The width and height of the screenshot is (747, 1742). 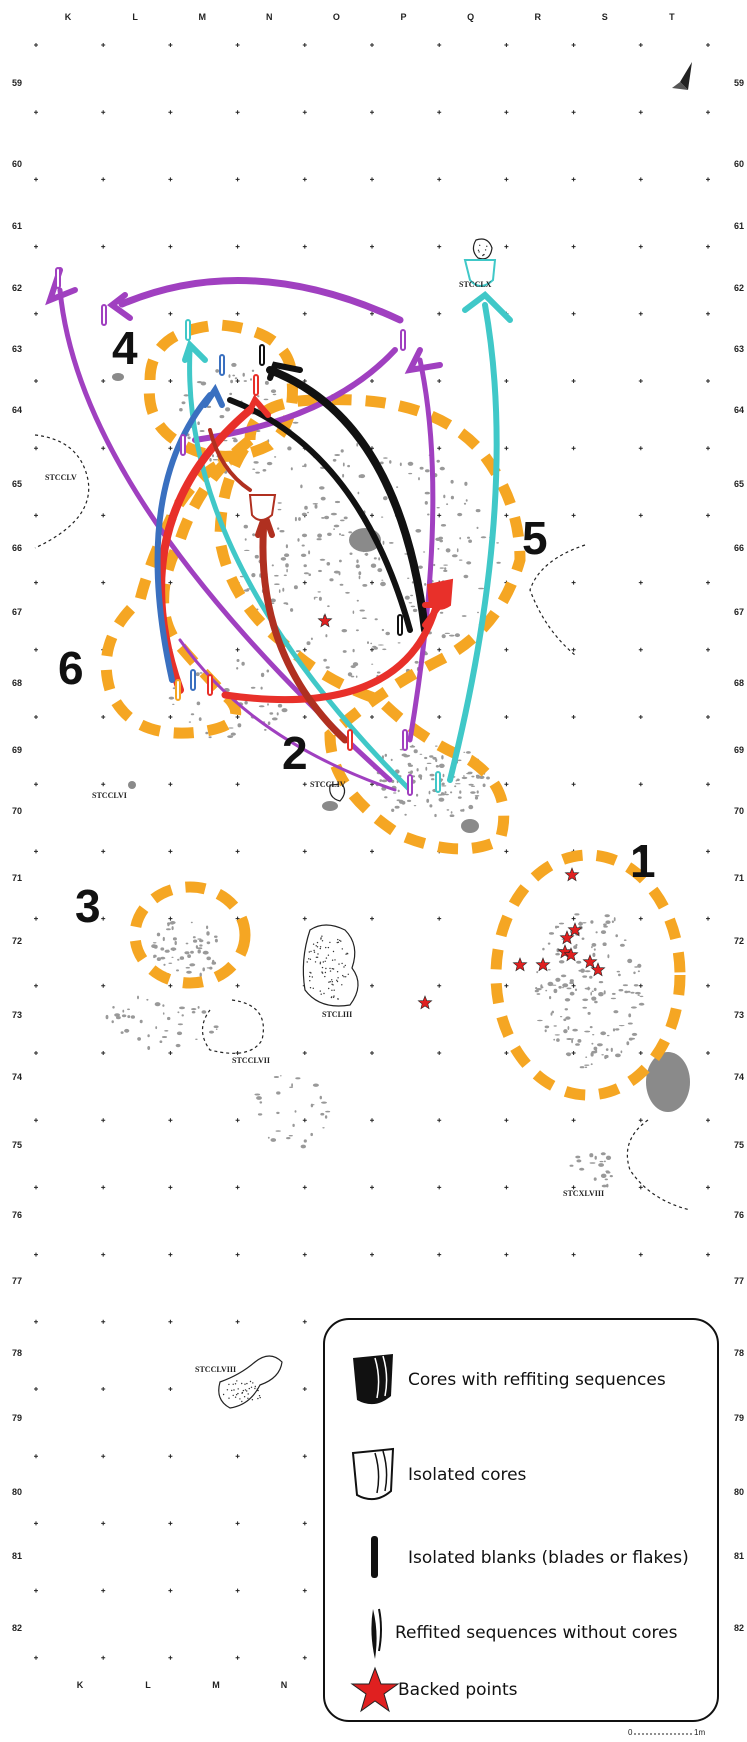 I want to click on star-icon, so click(x=575, y=929).